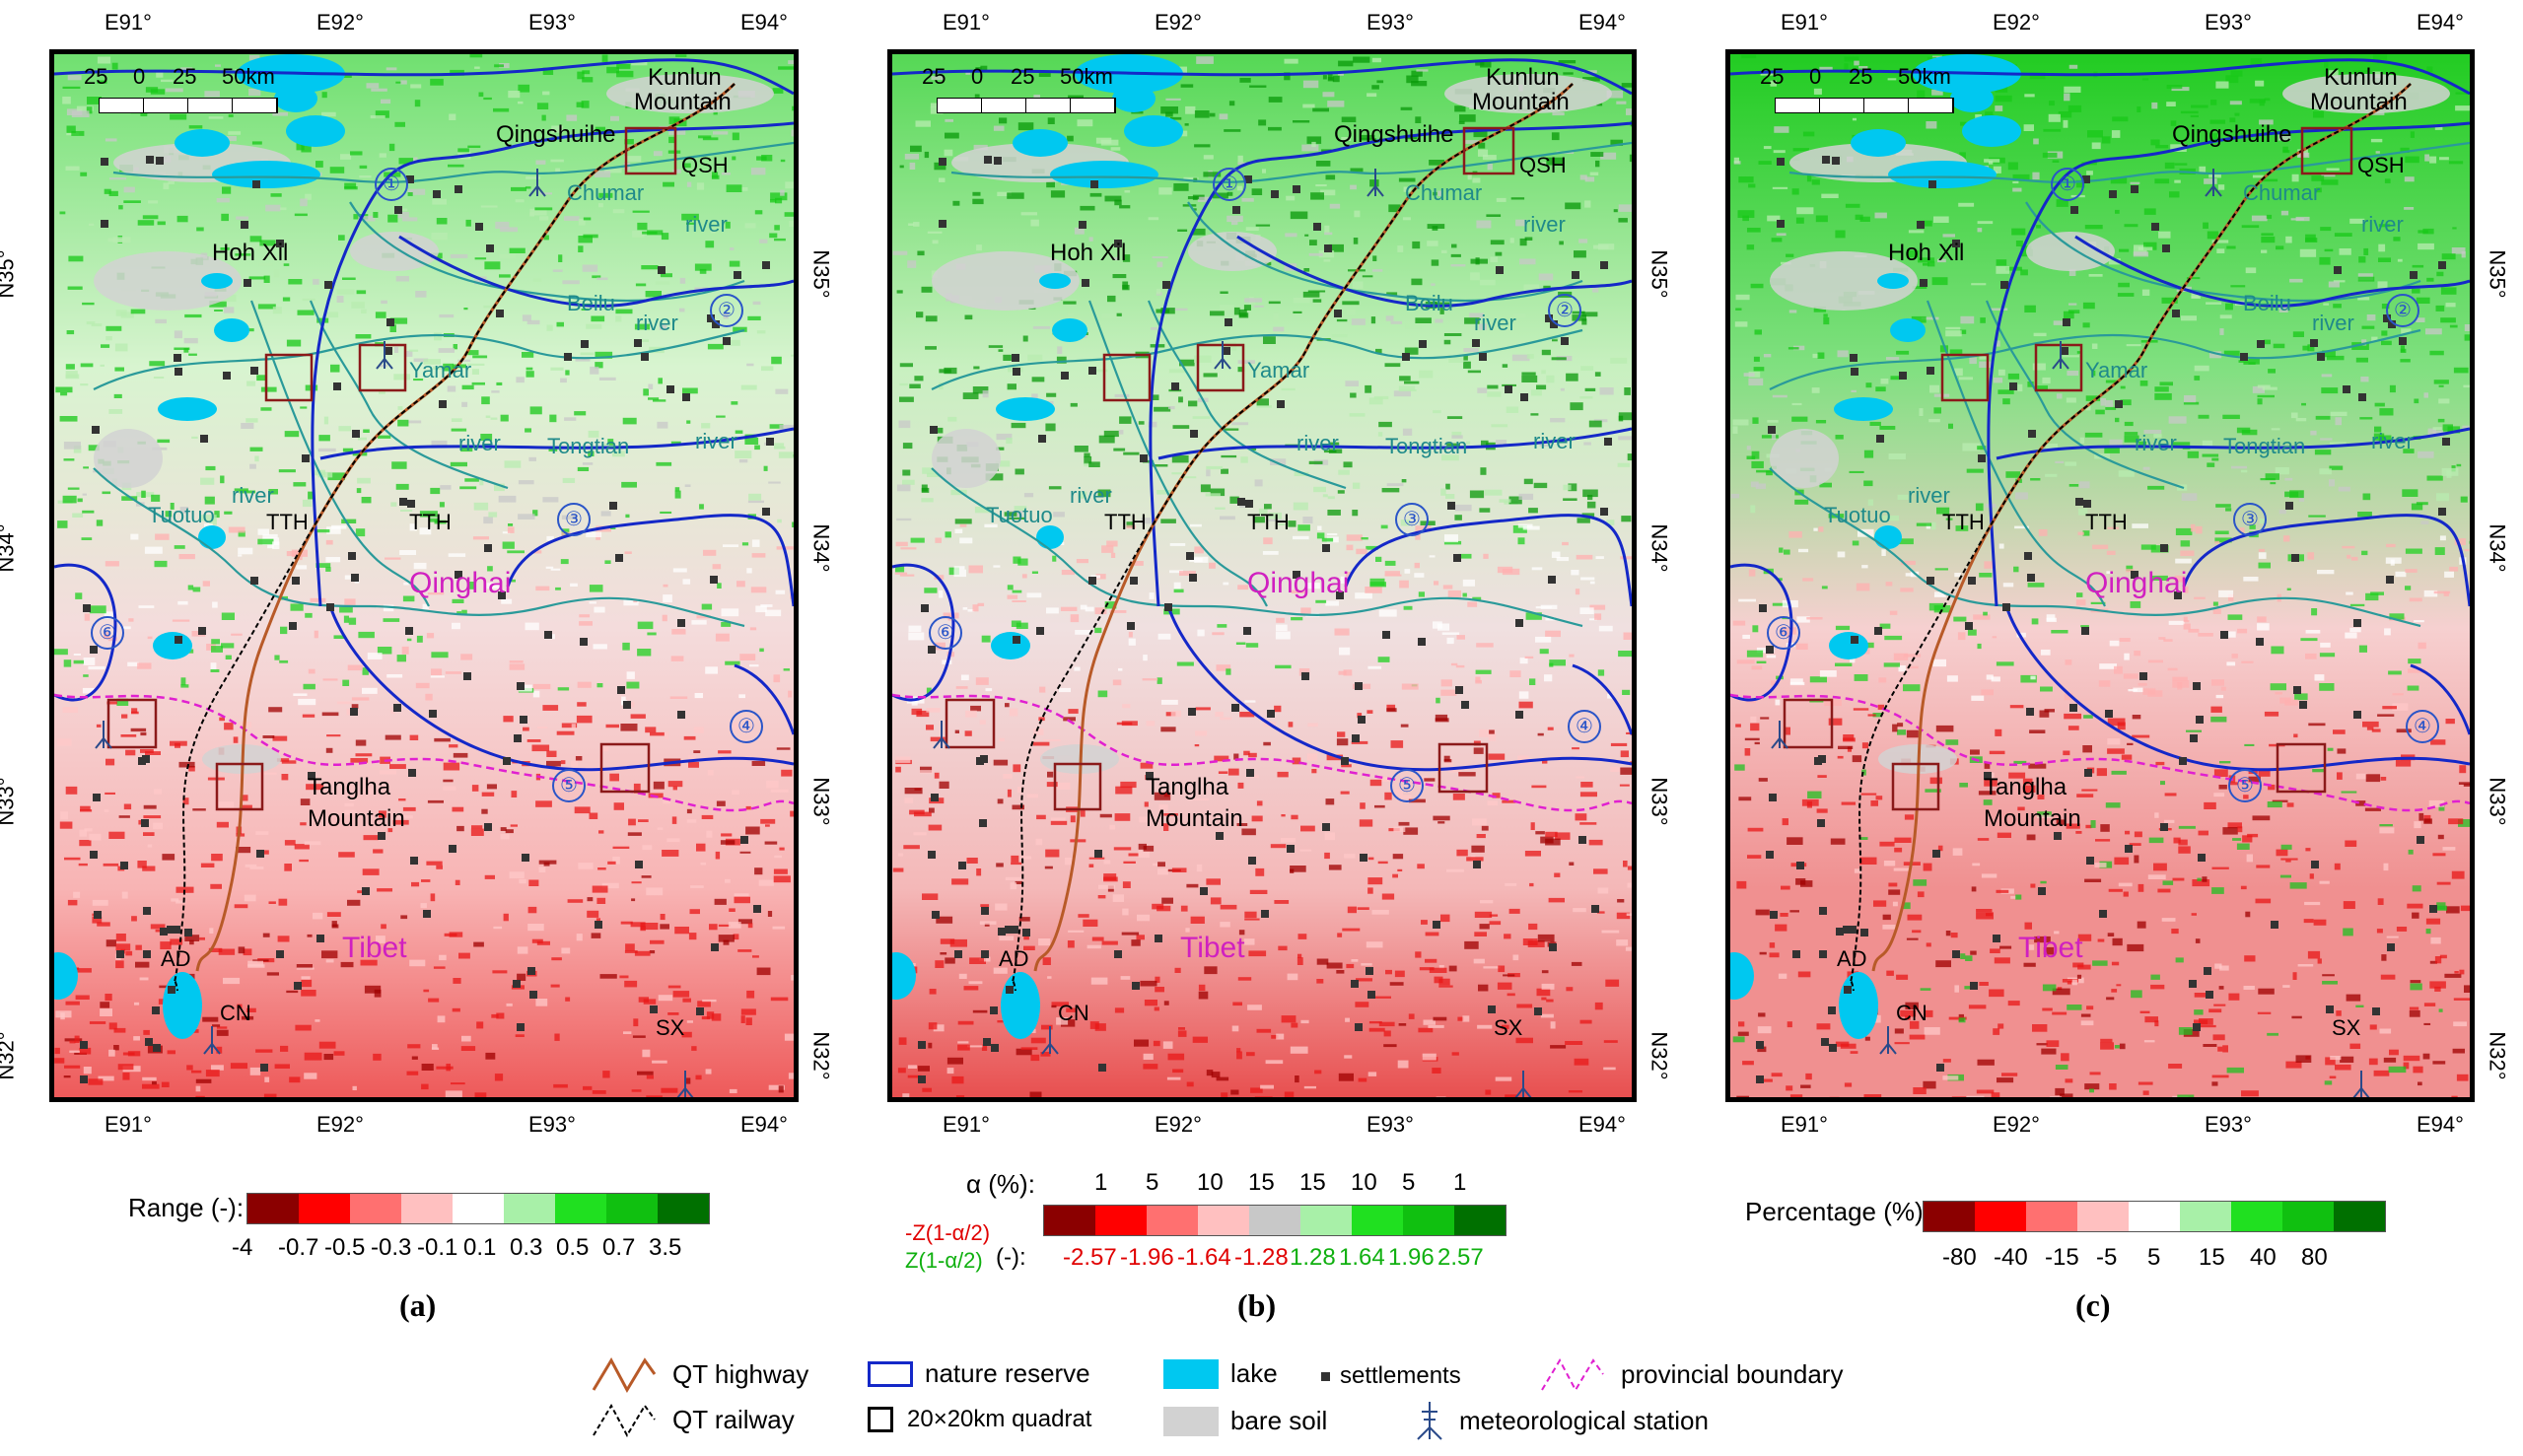  I want to click on scale-number: 0, so click(139, 76).